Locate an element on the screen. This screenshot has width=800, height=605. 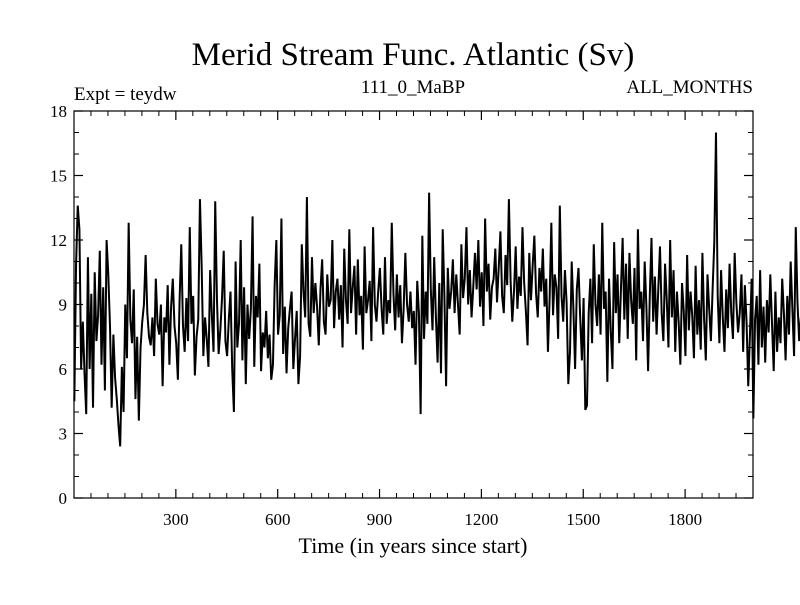
y-tick-label: 0 is located at coordinates (63, 498).